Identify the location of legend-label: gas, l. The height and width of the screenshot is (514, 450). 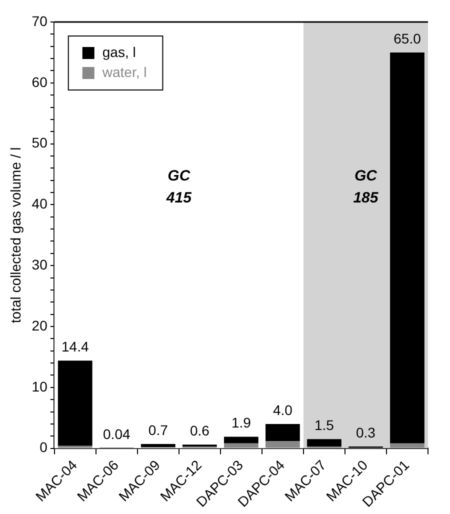
(119, 52).